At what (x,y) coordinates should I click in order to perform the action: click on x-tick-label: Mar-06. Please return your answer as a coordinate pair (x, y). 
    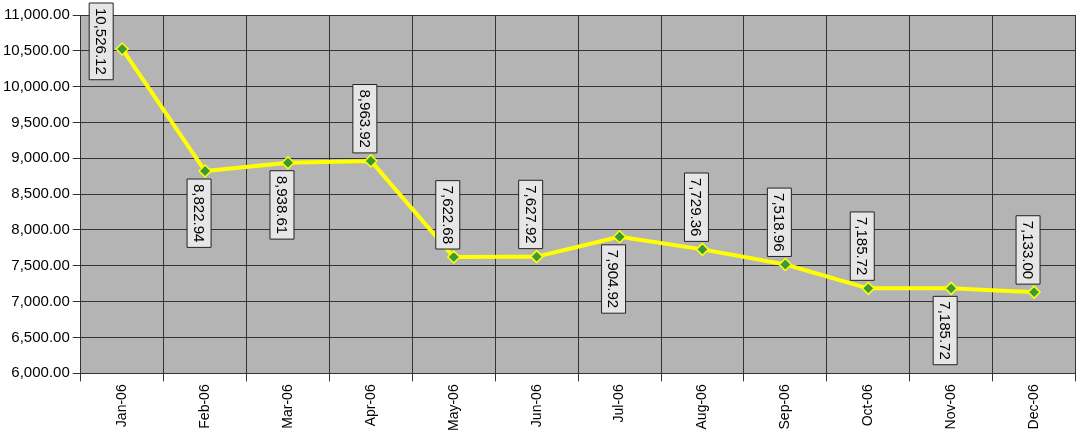
    Looking at the image, I should click on (286, 406).